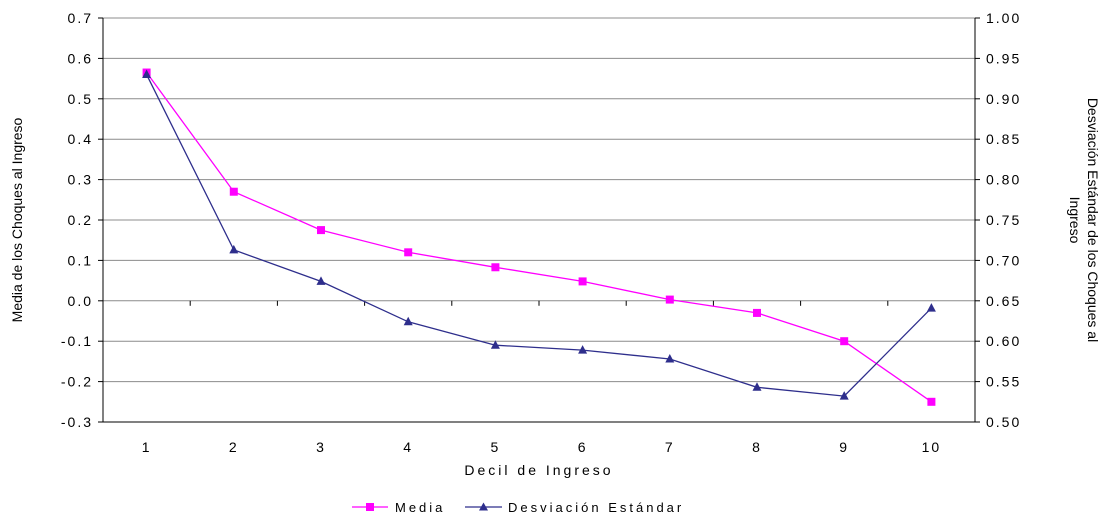  I want to click on legend: Media Desviación Estándar, so click(518, 507).